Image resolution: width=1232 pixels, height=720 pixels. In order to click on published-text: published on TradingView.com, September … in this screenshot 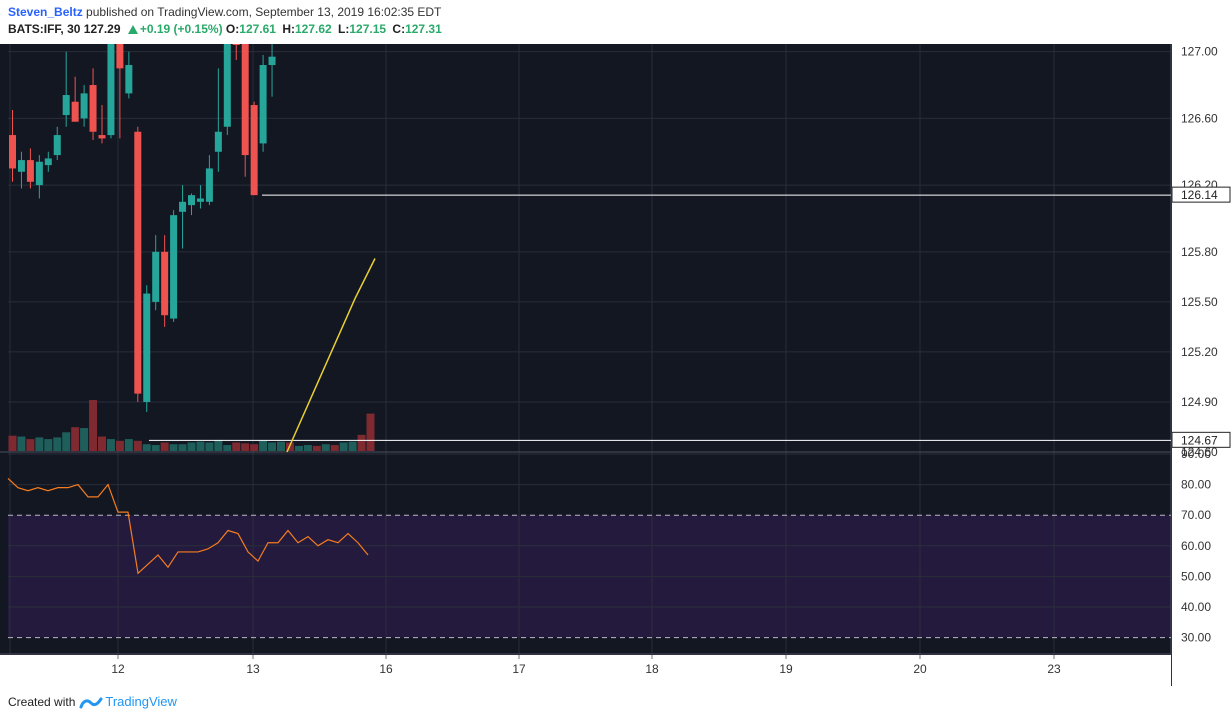, I will do `click(264, 12)`.